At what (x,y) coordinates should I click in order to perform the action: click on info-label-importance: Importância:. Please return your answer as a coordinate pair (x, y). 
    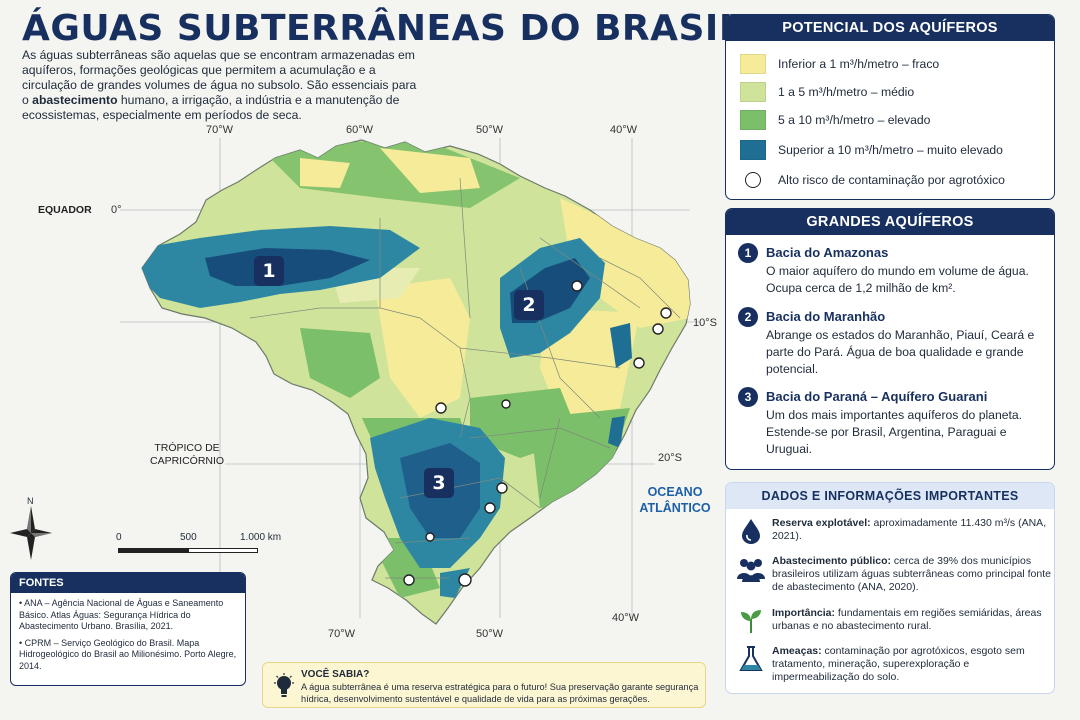
    Looking at the image, I should click on (804, 613).